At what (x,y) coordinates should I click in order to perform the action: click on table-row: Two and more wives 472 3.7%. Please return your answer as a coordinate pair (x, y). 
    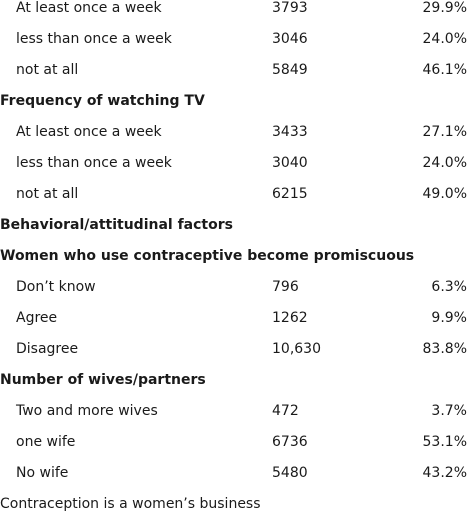
    Looking at the image, I should click on (237, 411).